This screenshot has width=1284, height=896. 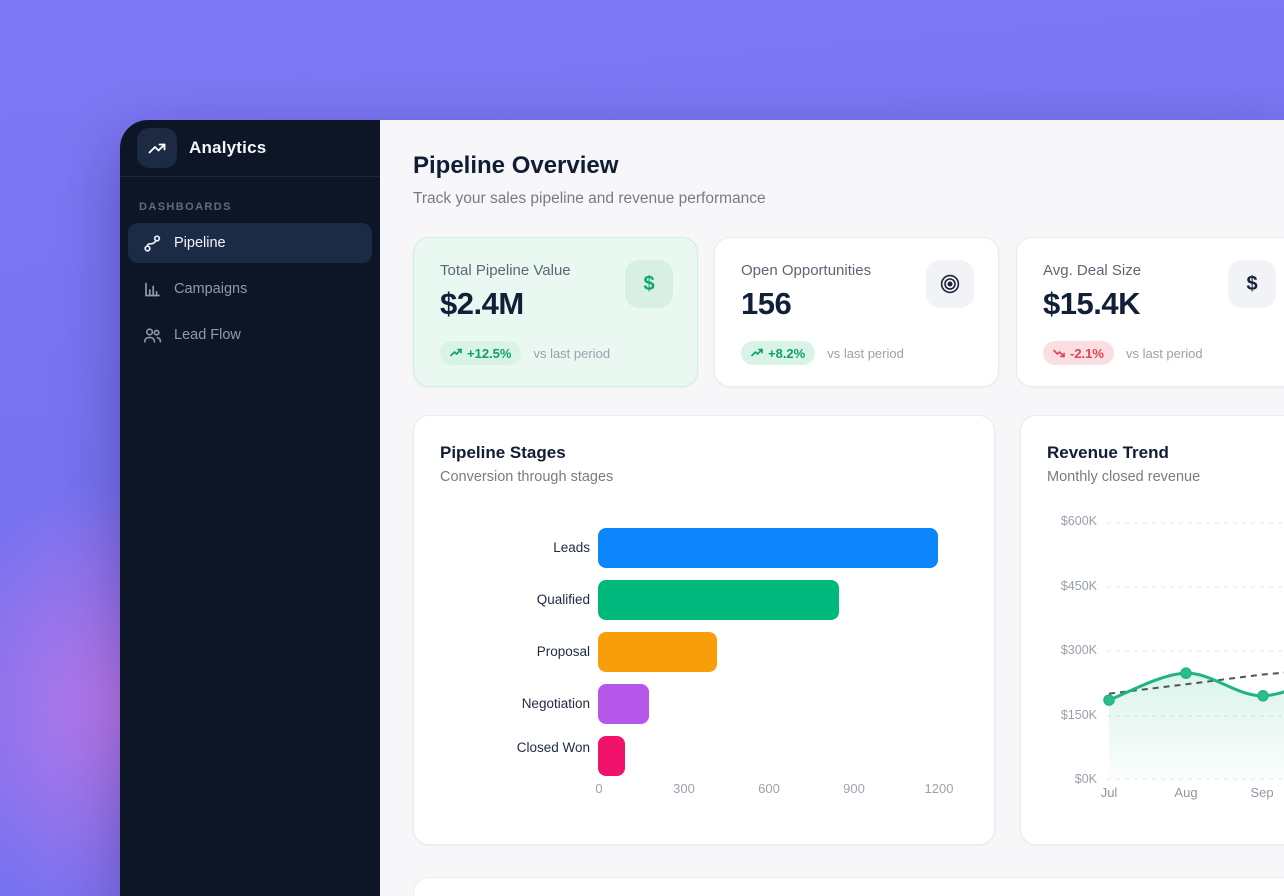 I want to click on bar-chart-icon, so click(x=152, y=289).